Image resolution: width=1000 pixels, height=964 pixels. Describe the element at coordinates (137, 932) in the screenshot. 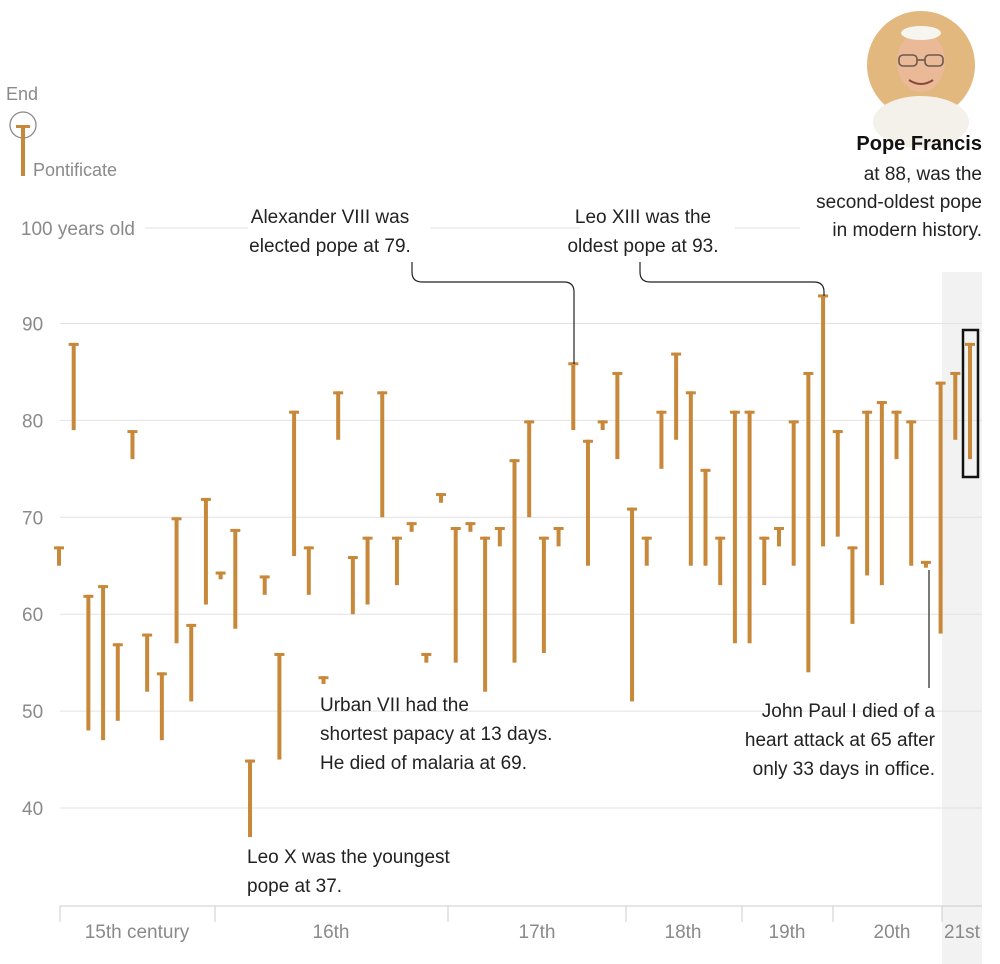

I see `century-label: 15th century` at that location.